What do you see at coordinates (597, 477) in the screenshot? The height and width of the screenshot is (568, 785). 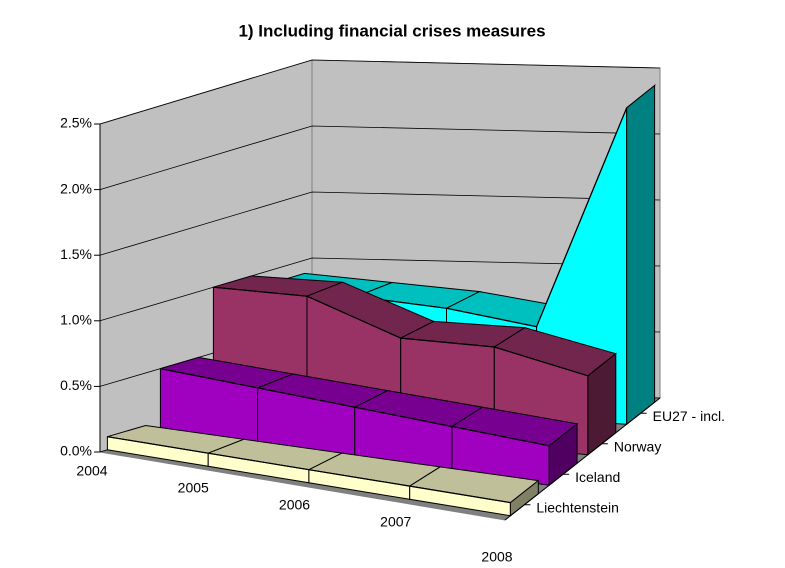 I see `series-label: Iceland` at bounding box center [597, 477].